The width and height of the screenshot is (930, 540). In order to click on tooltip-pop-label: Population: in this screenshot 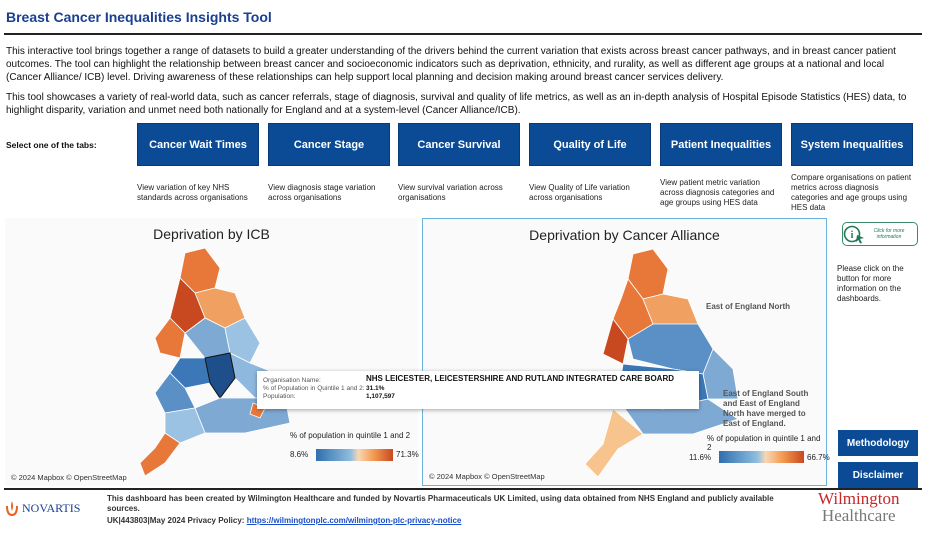, I will do `click(279, 396)`.